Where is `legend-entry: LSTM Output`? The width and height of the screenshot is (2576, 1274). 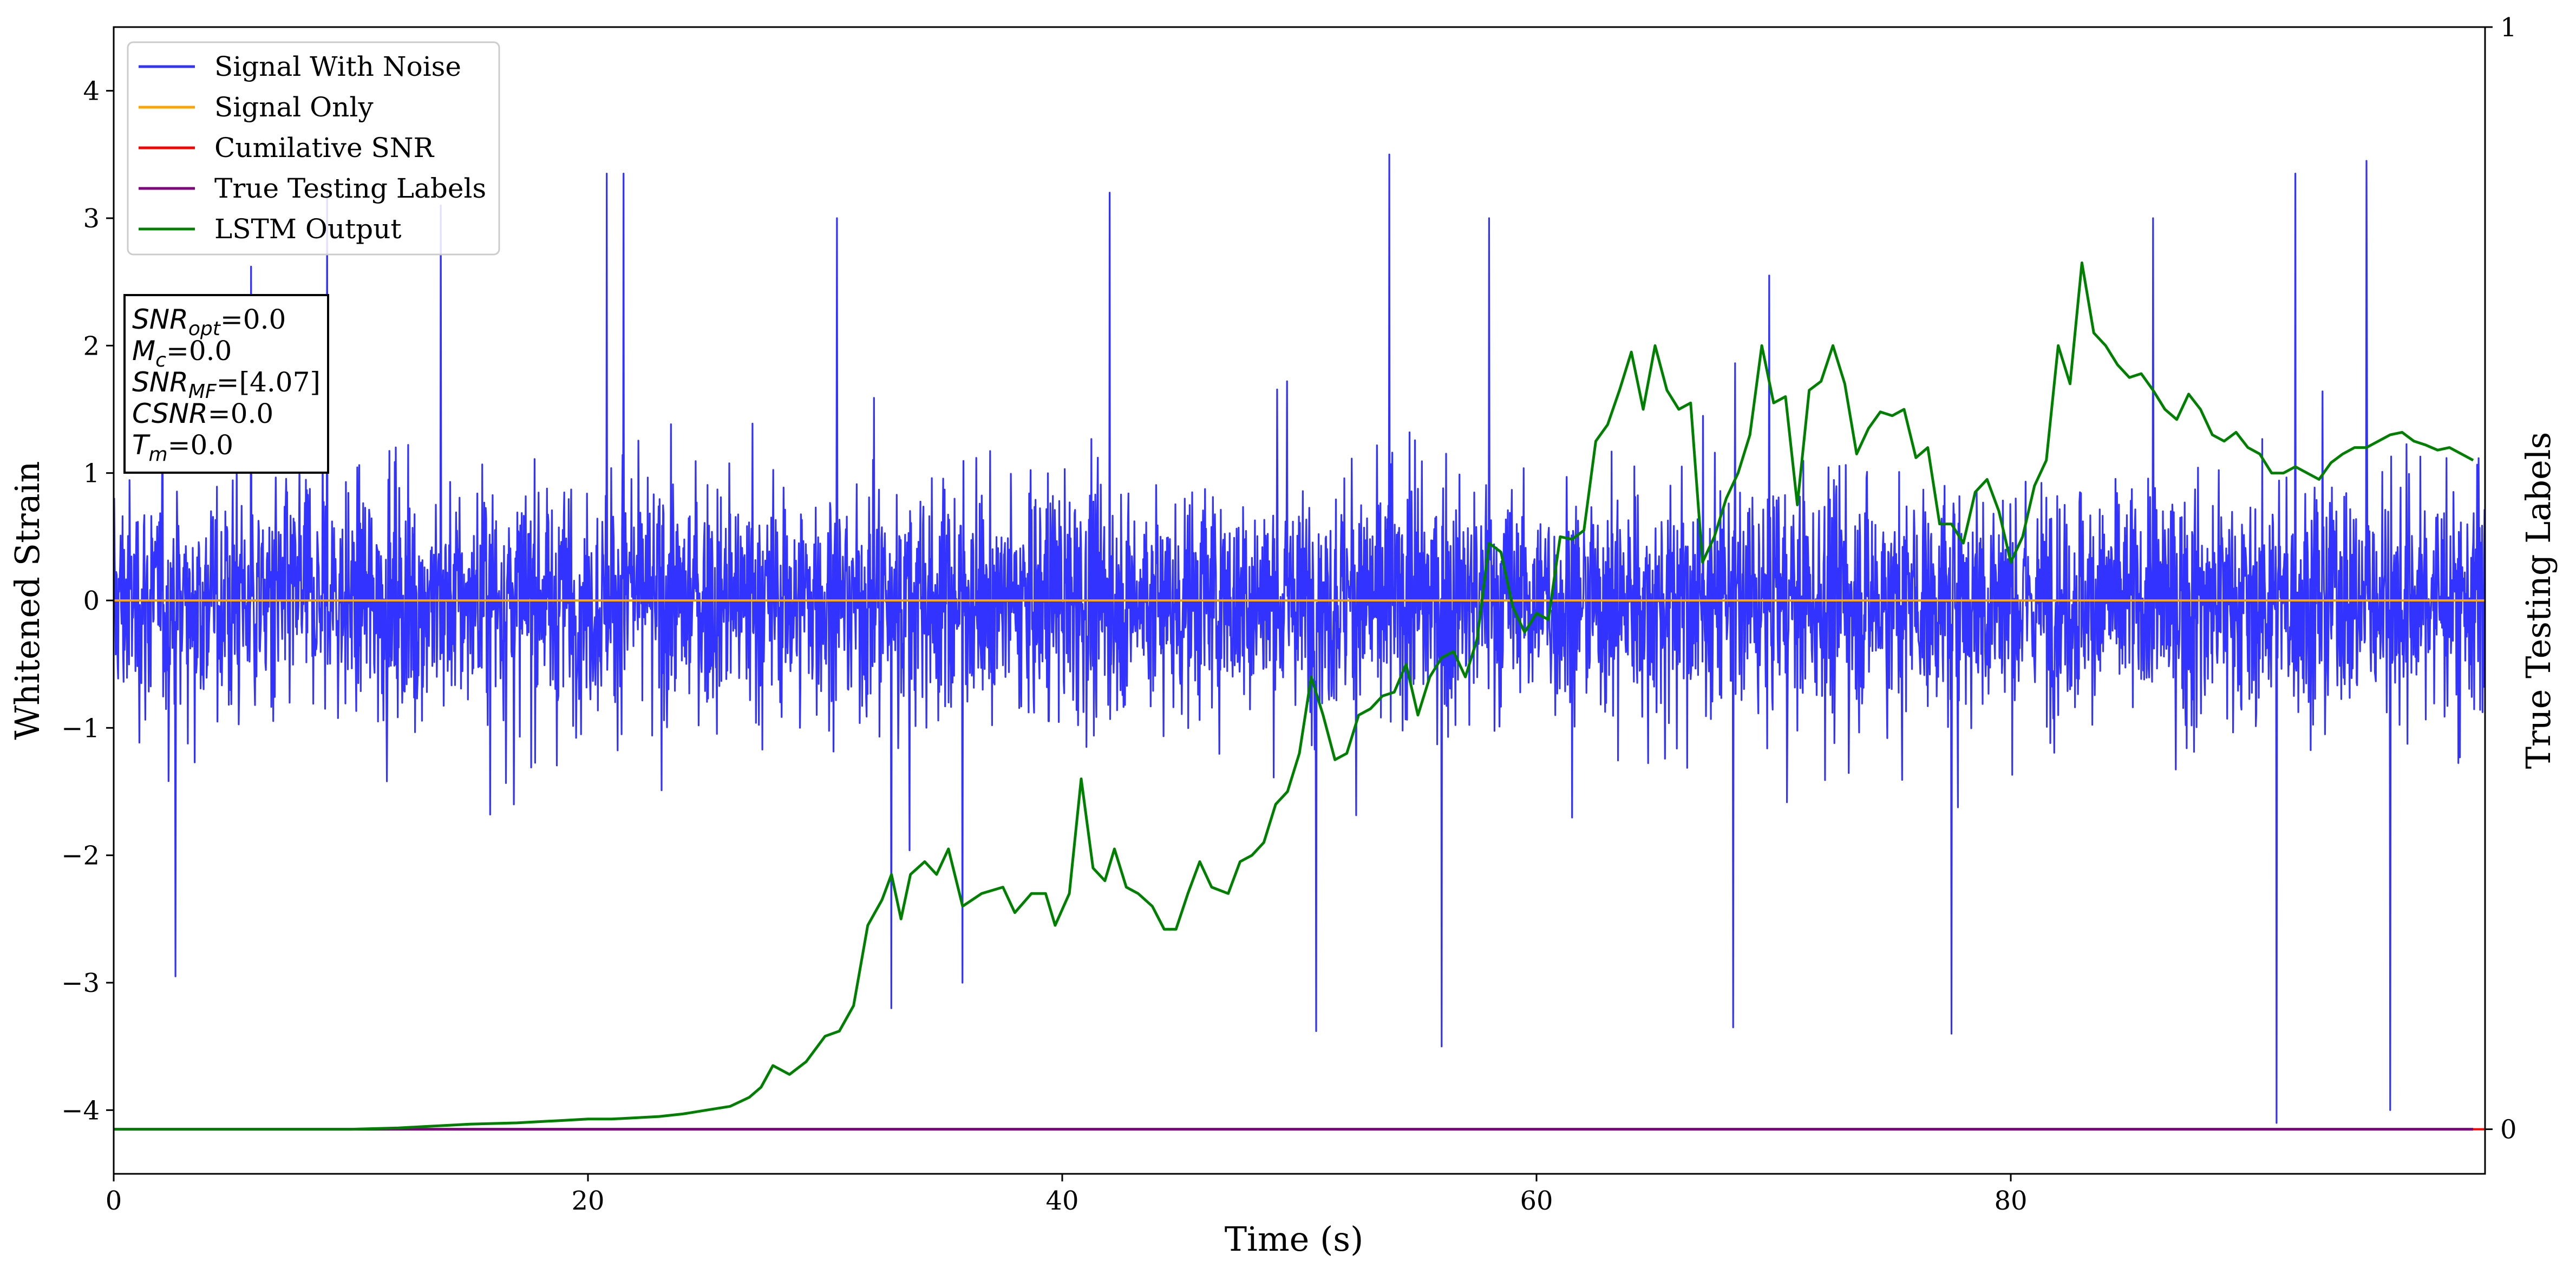 legend-entry: LSTM Output is located at coordinates (307, 229).